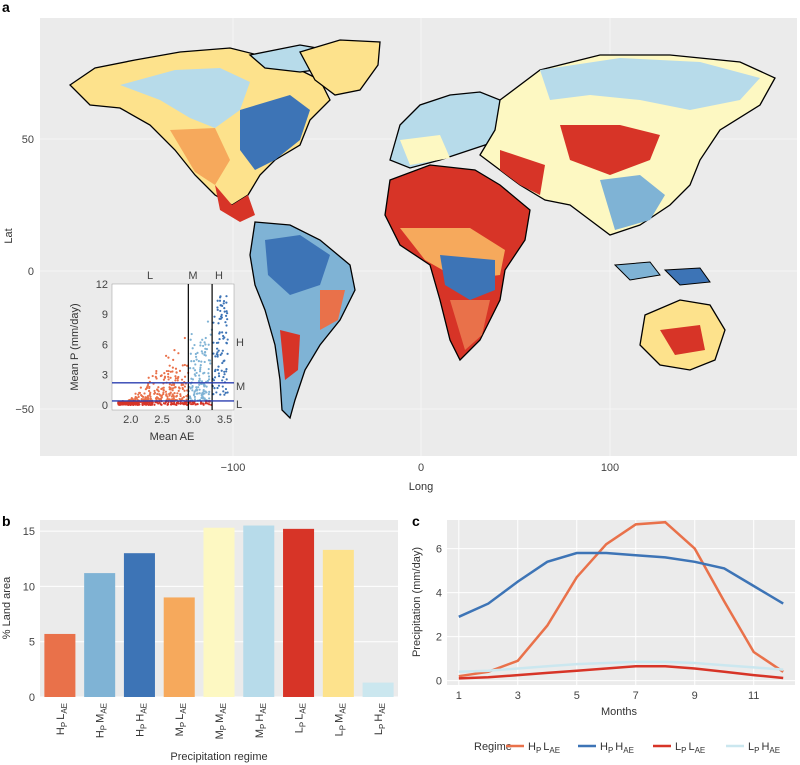  What do you see at coordinates (421, 487) in the screenshot?
I see `map-x-title: Long` at bounding box center [421, 487].